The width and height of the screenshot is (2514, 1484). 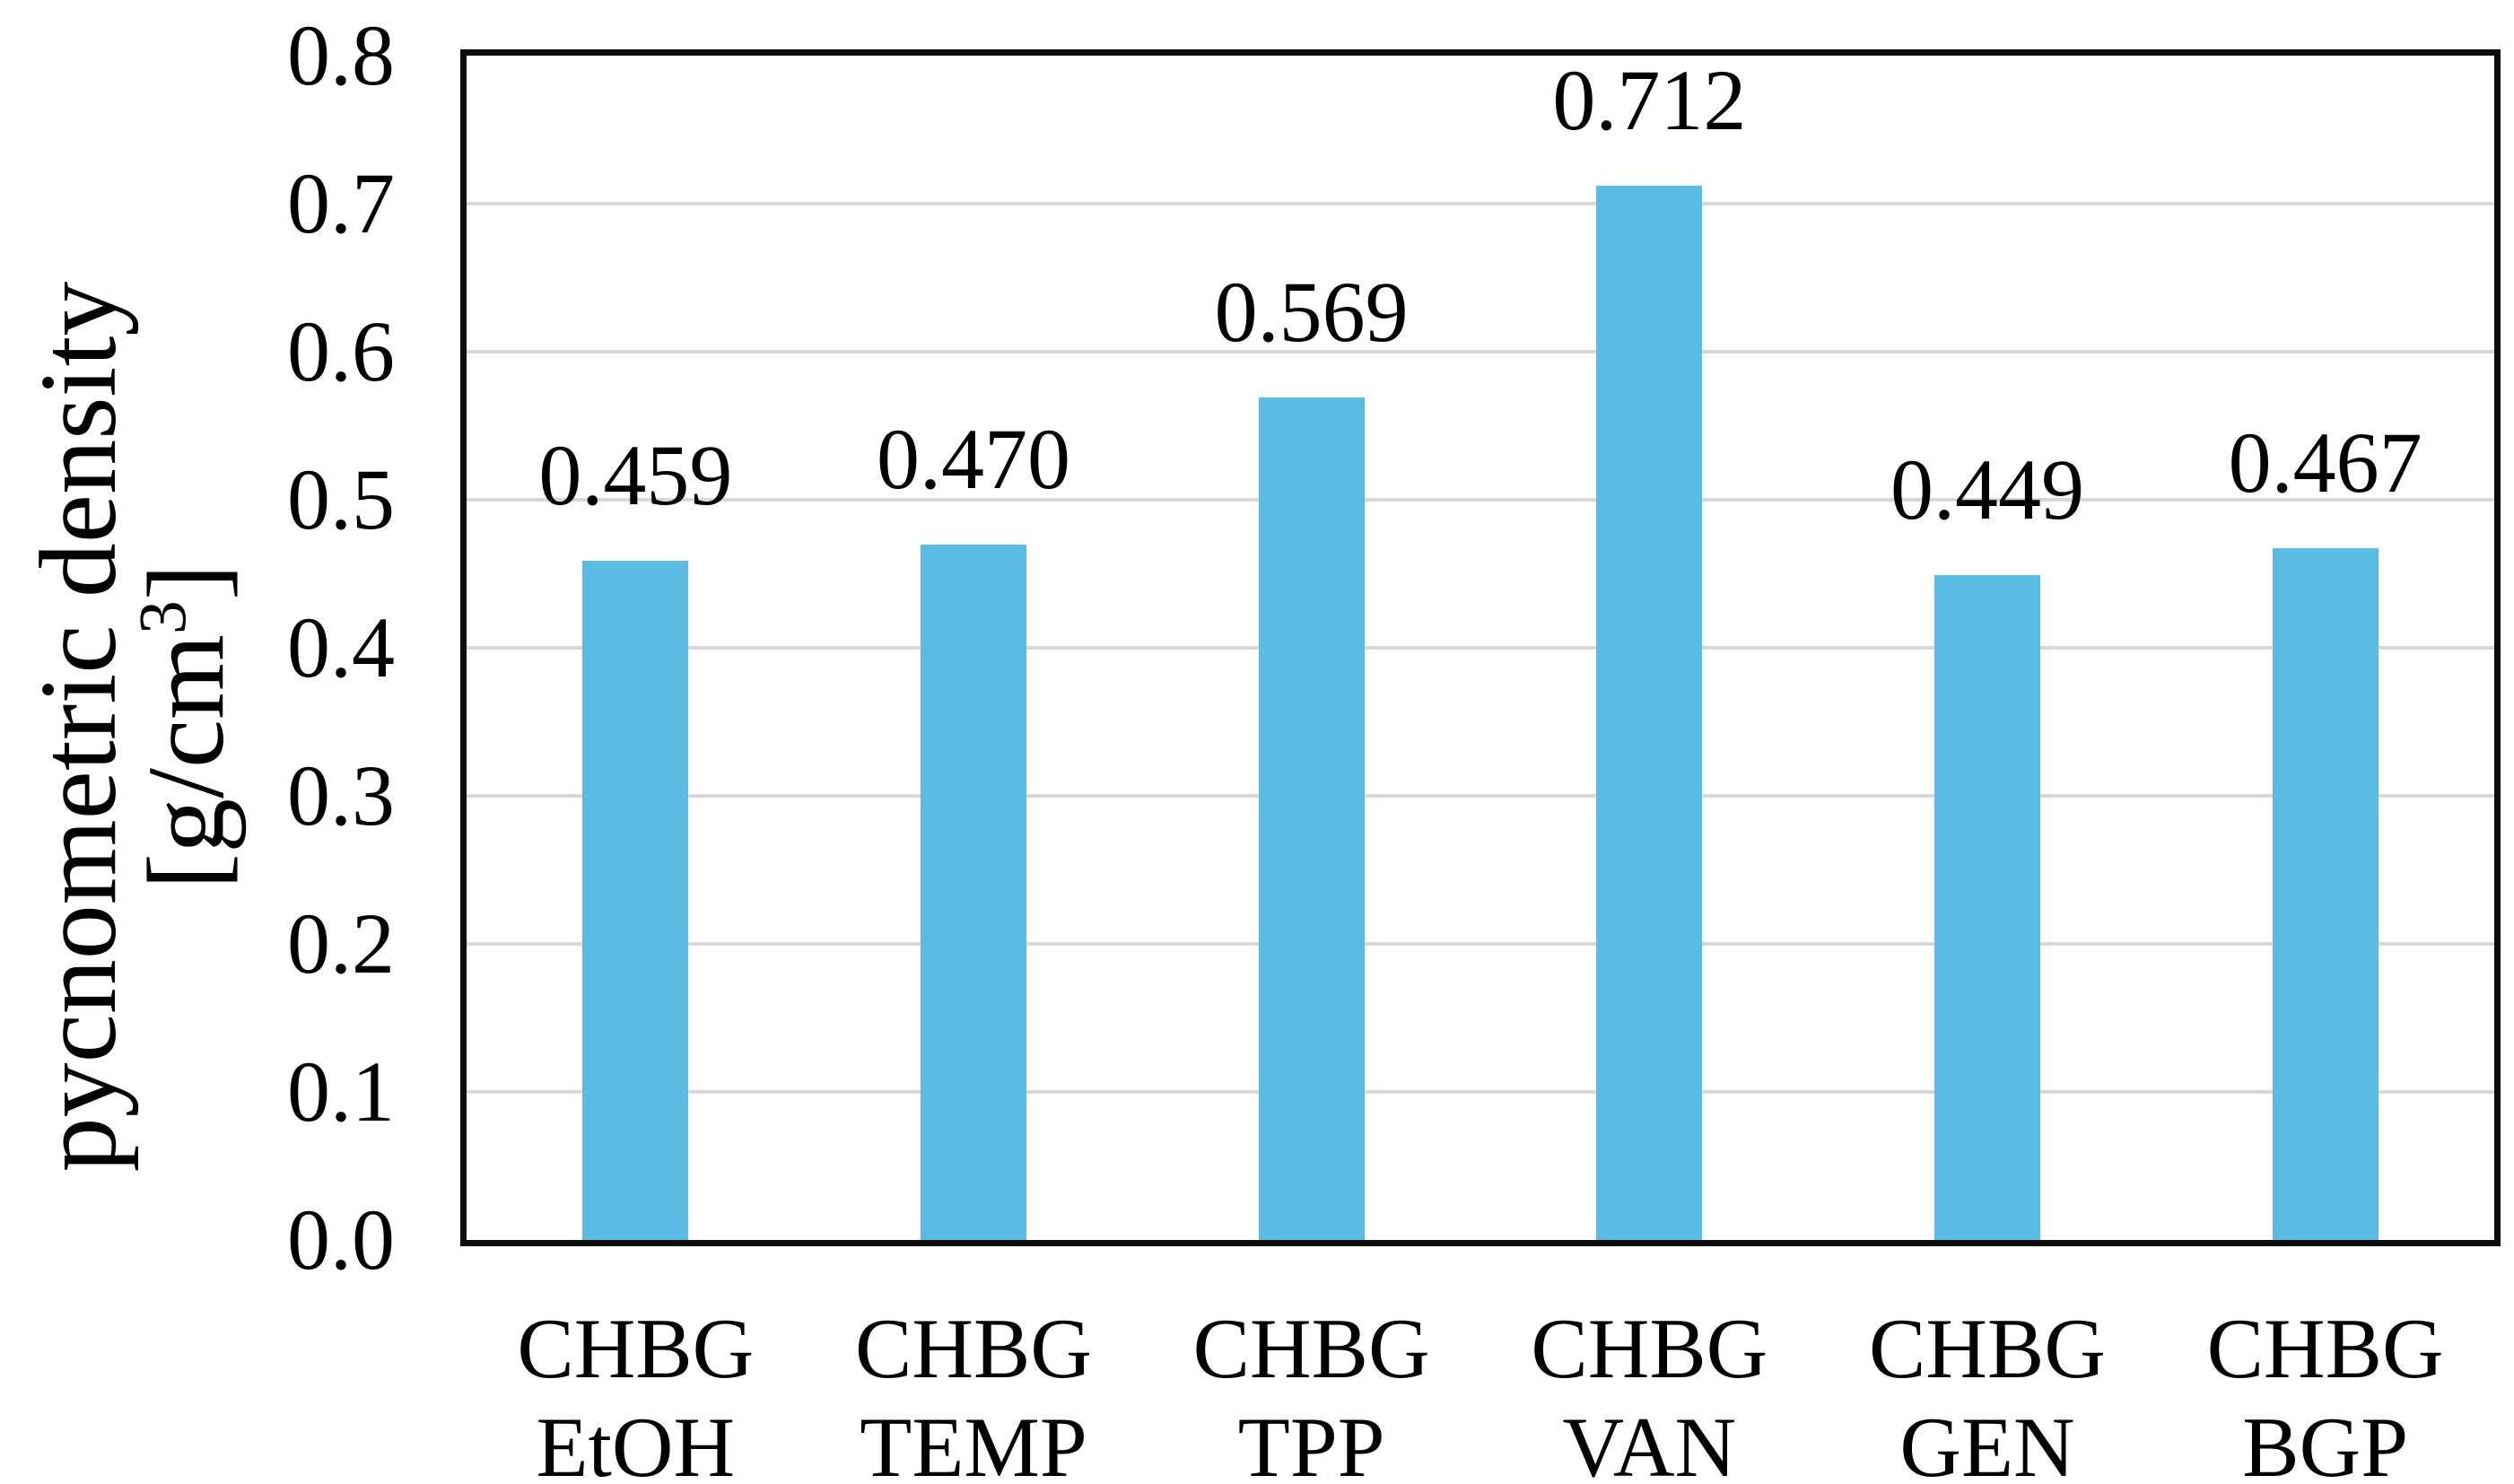 What do you see at coordinates (197, 648) in the screenshot?
I see `y-axis-tick-labels: 0.0 0.1 0.2 0.3 0.4 0.5 0.6 0.7 0.8` at bounding box center [197, 648].